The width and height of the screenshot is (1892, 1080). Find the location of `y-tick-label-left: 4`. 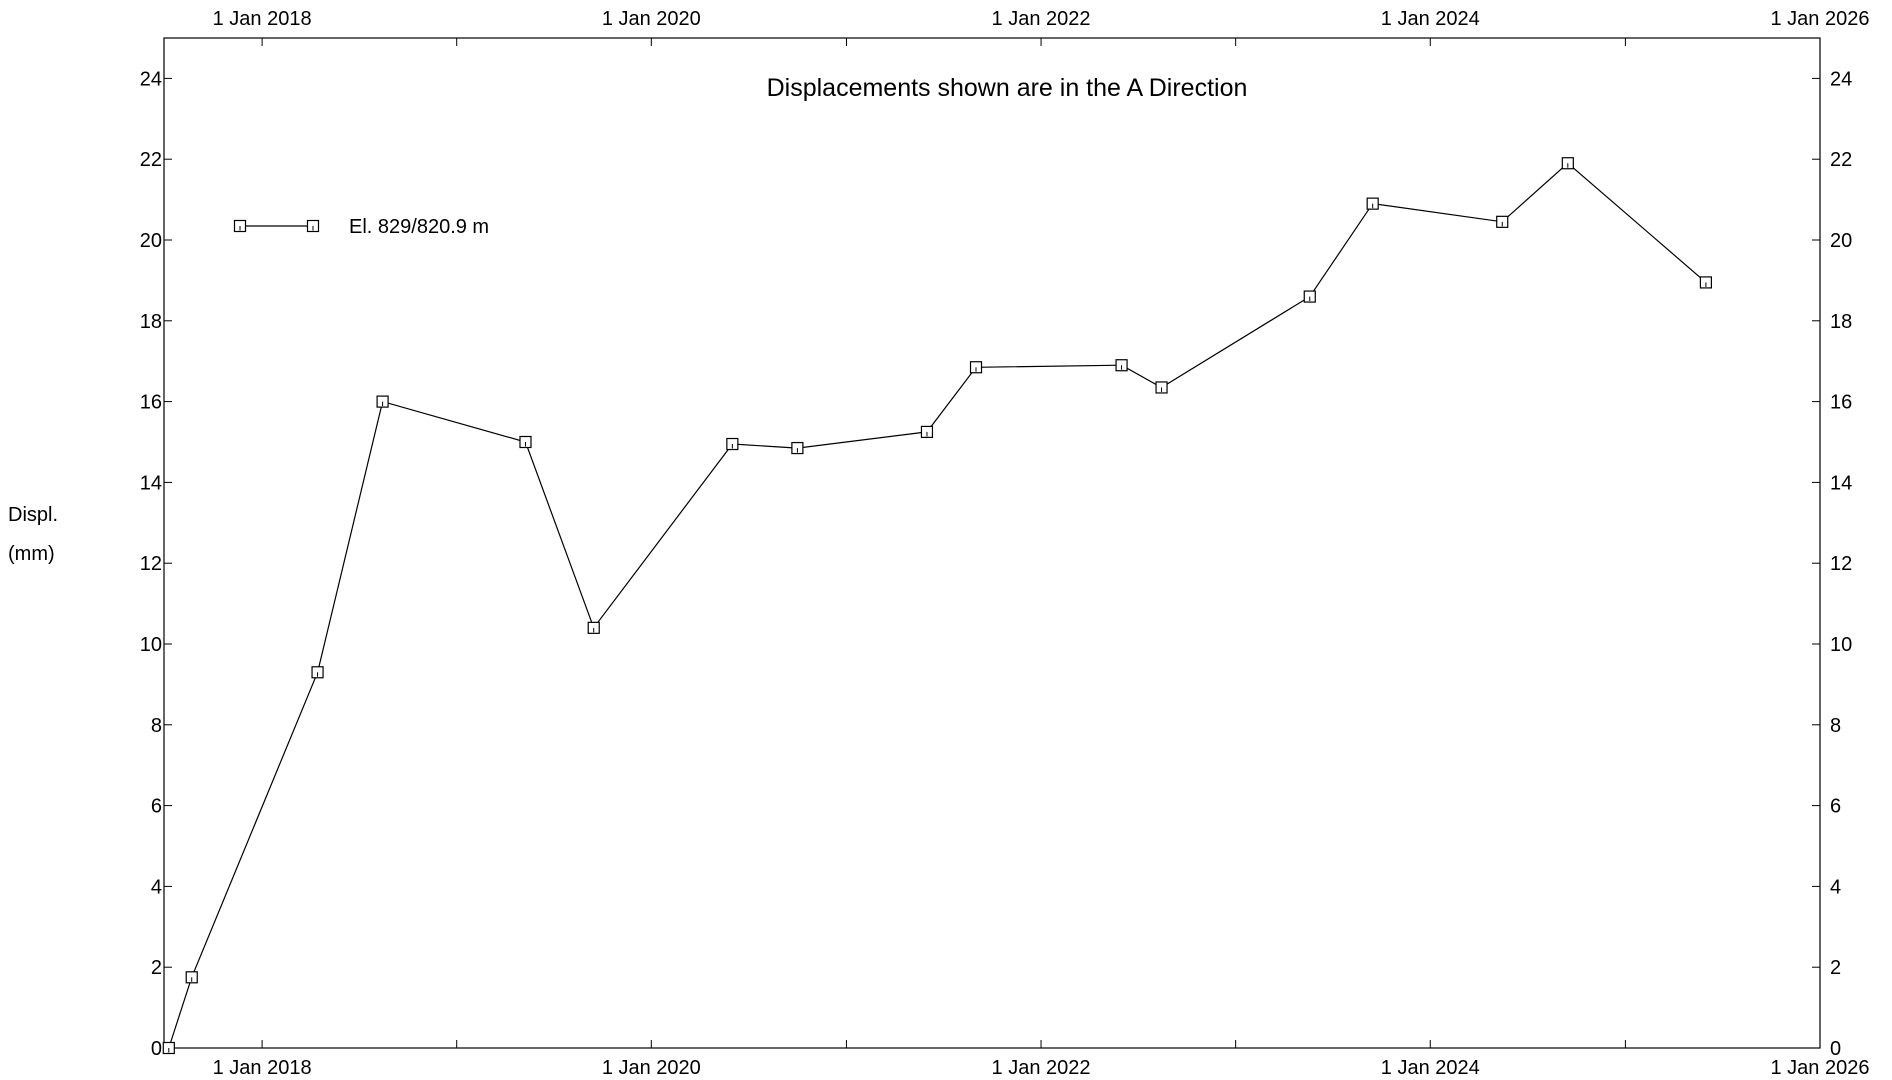

y-tick-label-left: 4 is located at coordinates (156, 887).